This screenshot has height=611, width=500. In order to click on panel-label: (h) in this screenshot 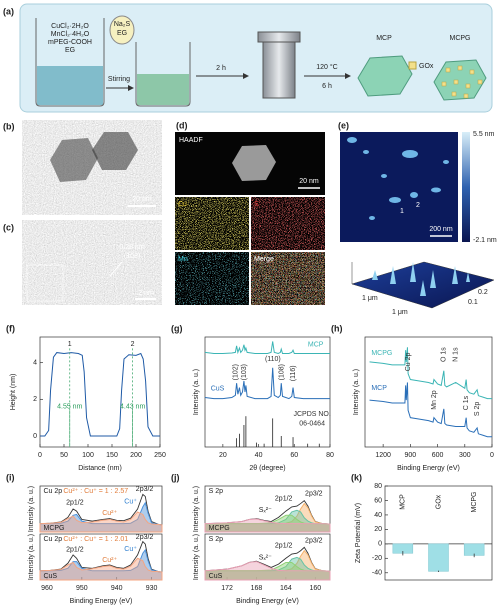, I will do `click(337, 328)`.